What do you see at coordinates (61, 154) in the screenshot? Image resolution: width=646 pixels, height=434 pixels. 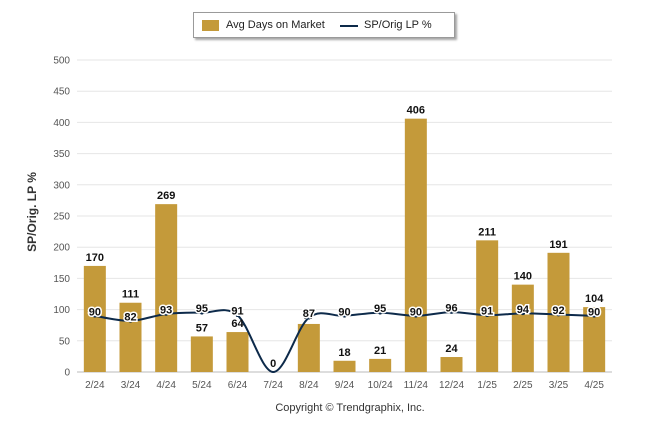 I see `y-tick-label: 350` at bounding box center [61, 154].